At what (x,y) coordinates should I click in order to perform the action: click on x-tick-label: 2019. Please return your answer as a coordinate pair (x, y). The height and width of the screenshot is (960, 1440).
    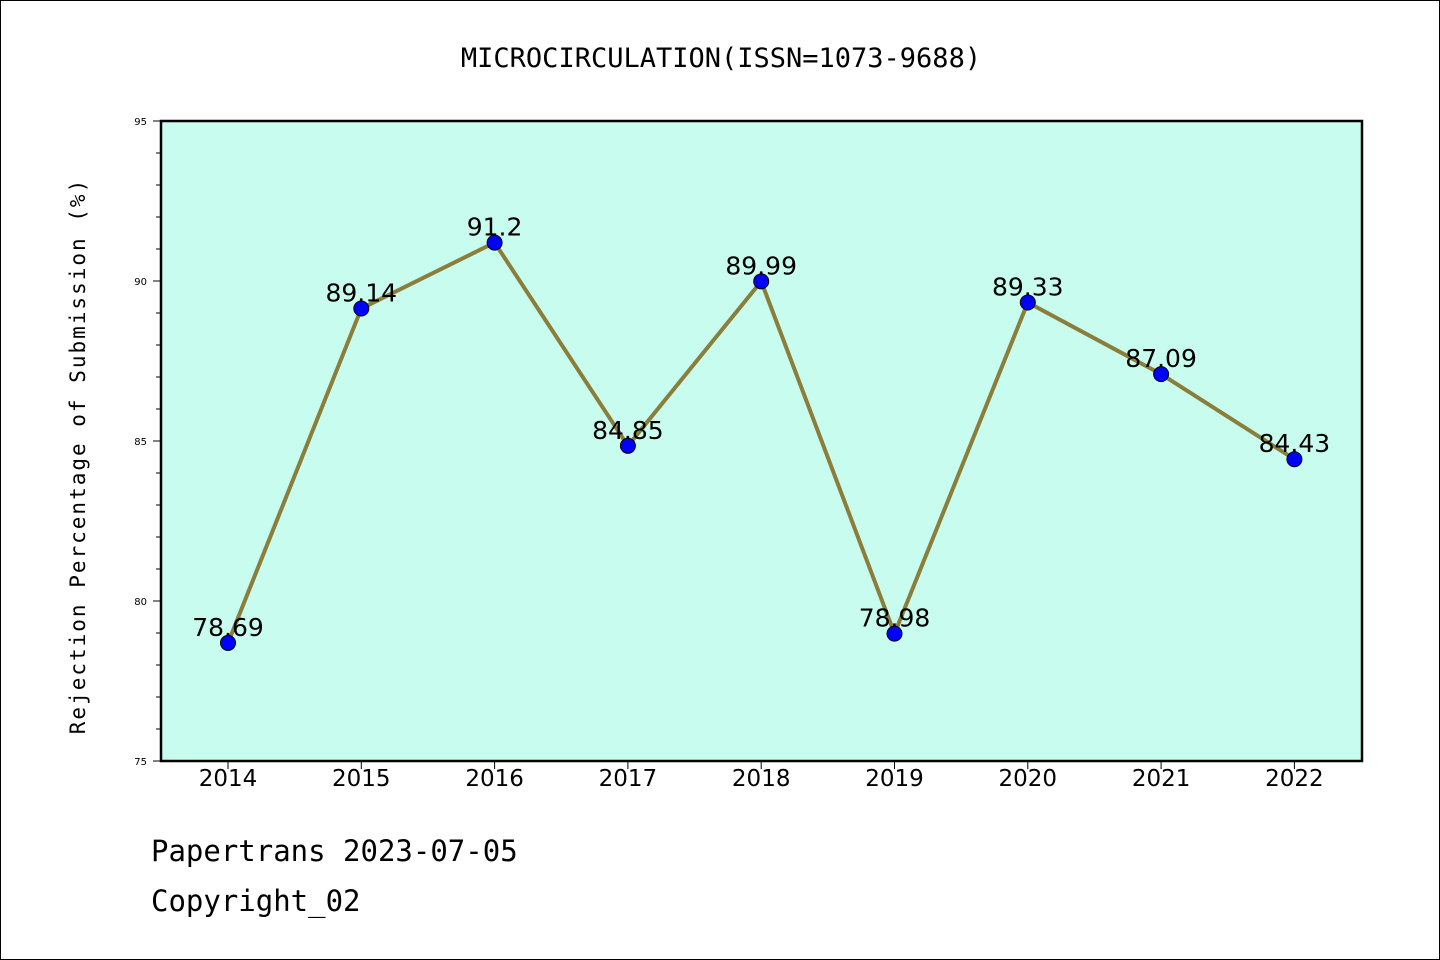
    Looking at the image, I should click on (894, 779).